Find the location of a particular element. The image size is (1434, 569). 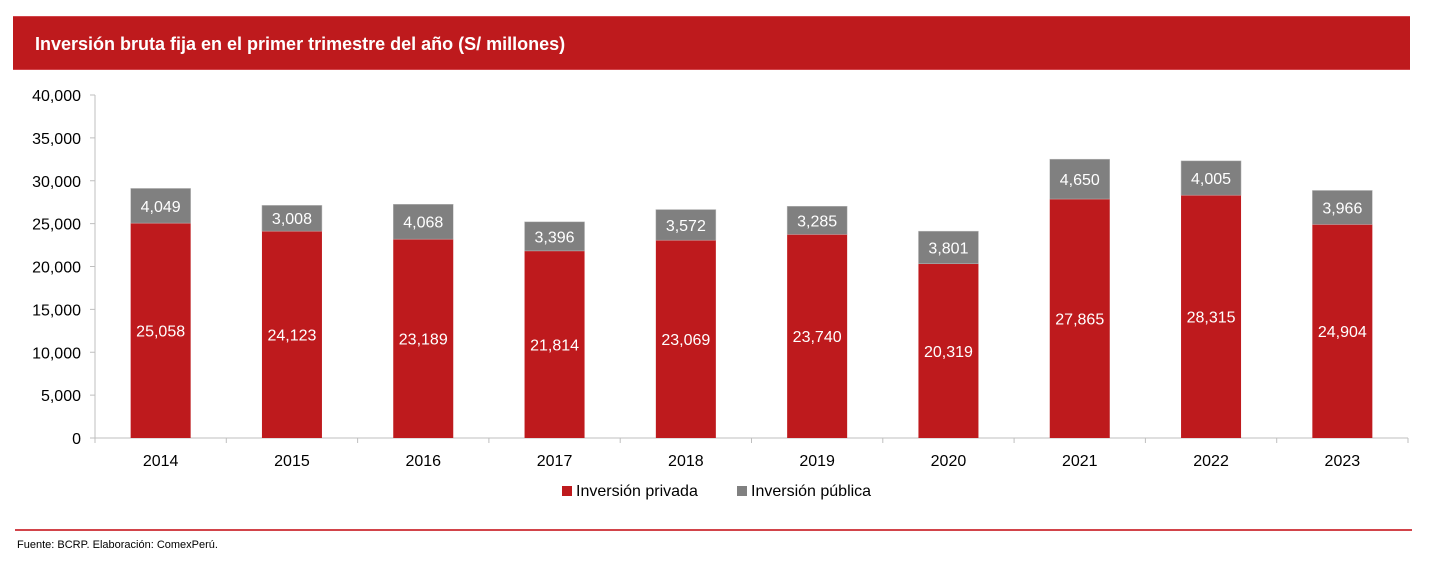

data-label-privada: 23,740 is located at coordinates (817, 337).